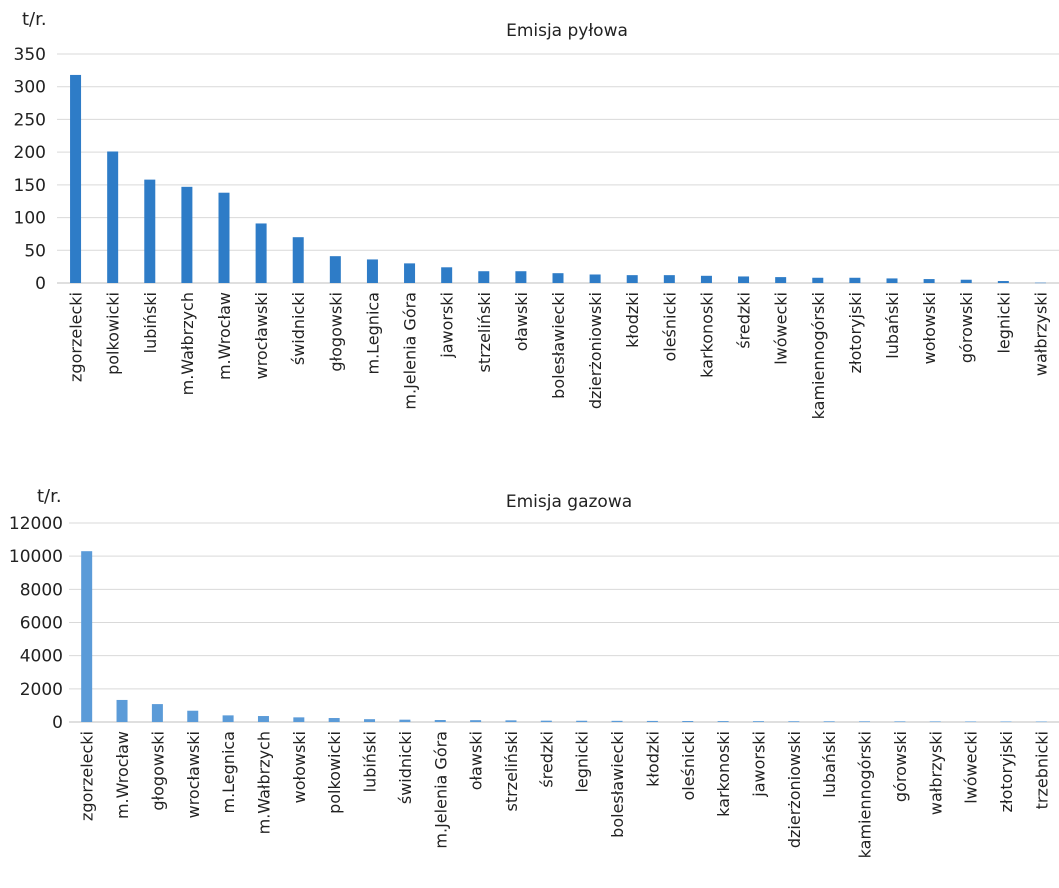 The height and width of the screenshot is (888, 1059). I want to click on y-tick-label: 6000, so click(41, 624).